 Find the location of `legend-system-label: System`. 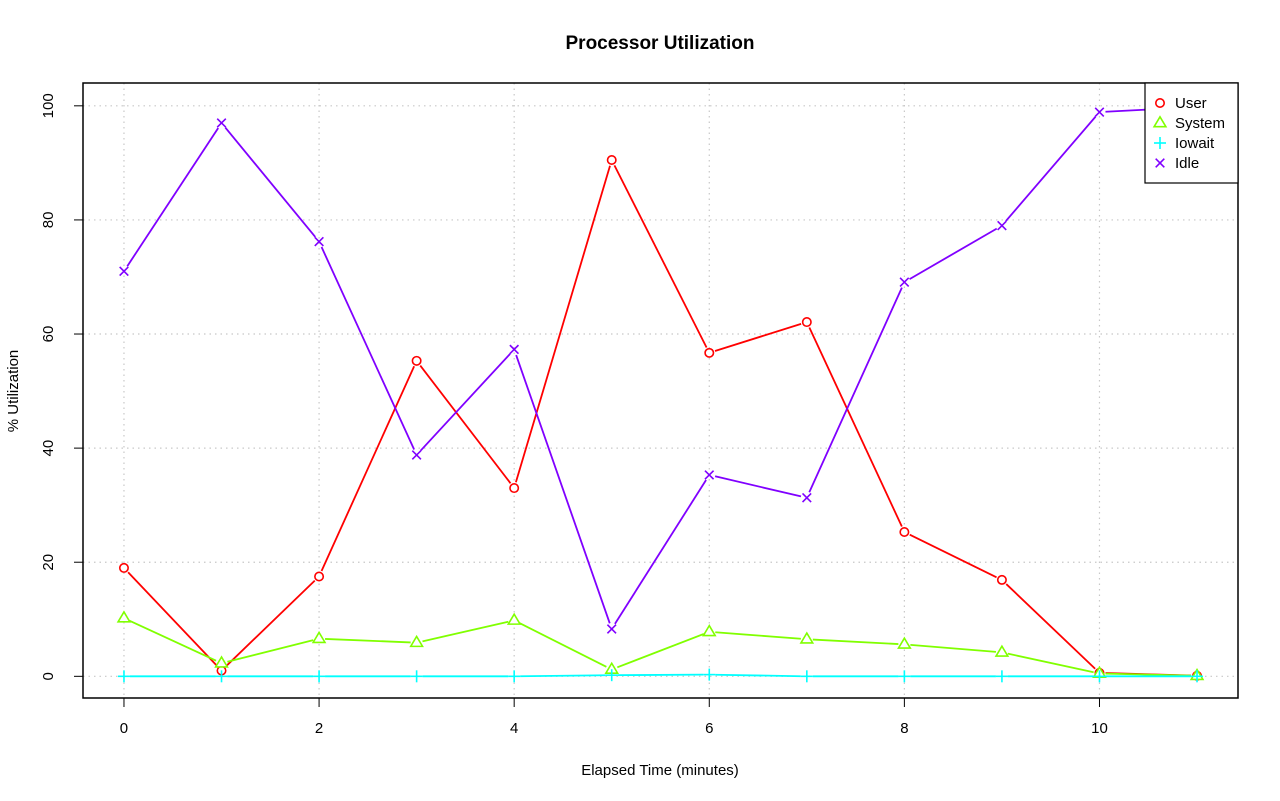

legend-system-label: System is located at coordinates (1200, 123).